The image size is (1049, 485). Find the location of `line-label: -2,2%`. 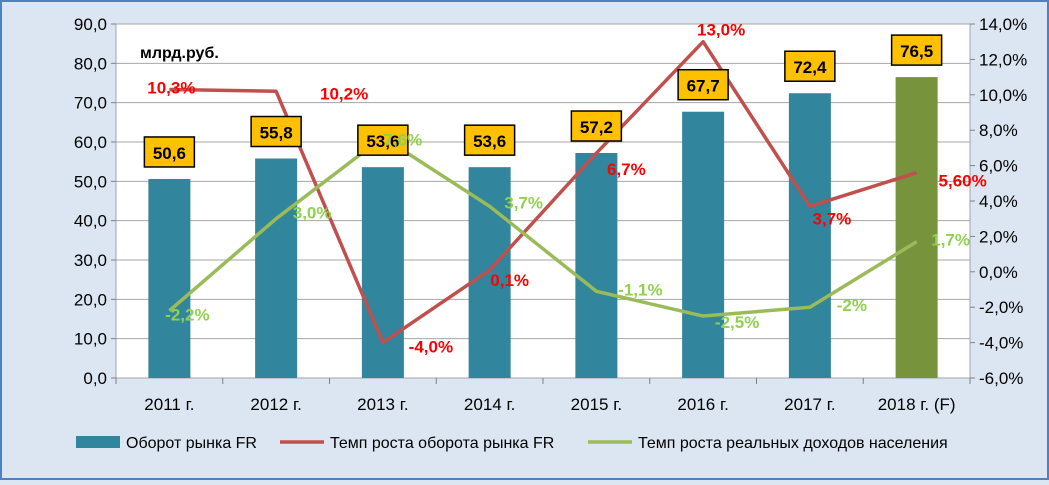

line-label: -2,2% is located at coordinates (187, 315).